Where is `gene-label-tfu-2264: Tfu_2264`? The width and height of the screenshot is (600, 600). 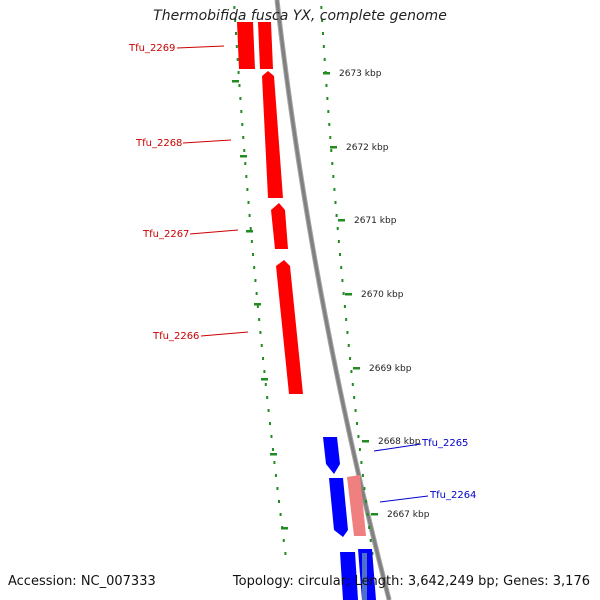 gene-label-tfu-2264: Tfu_2264 is located at coordinates (452, 495).